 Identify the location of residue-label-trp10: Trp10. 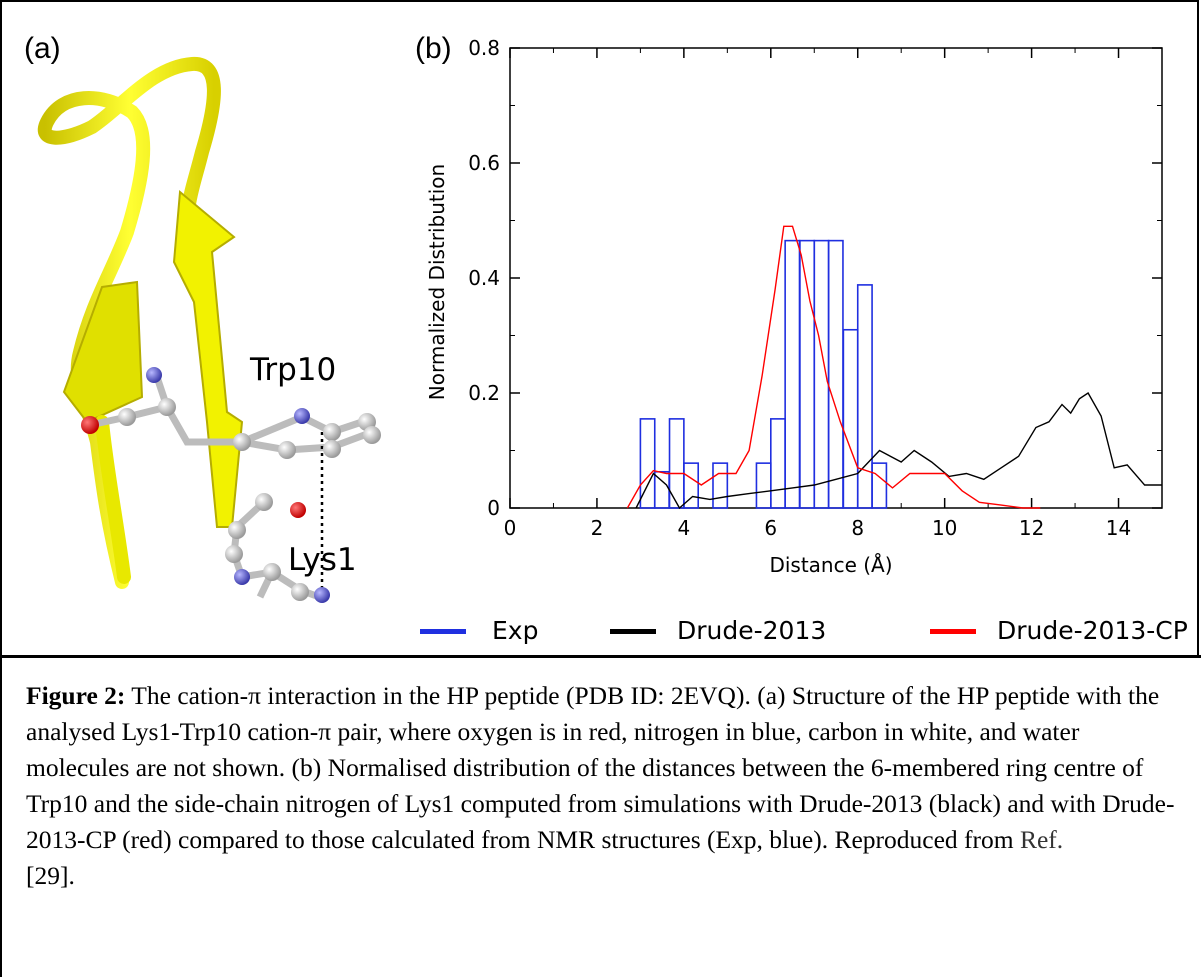
(292, 370).